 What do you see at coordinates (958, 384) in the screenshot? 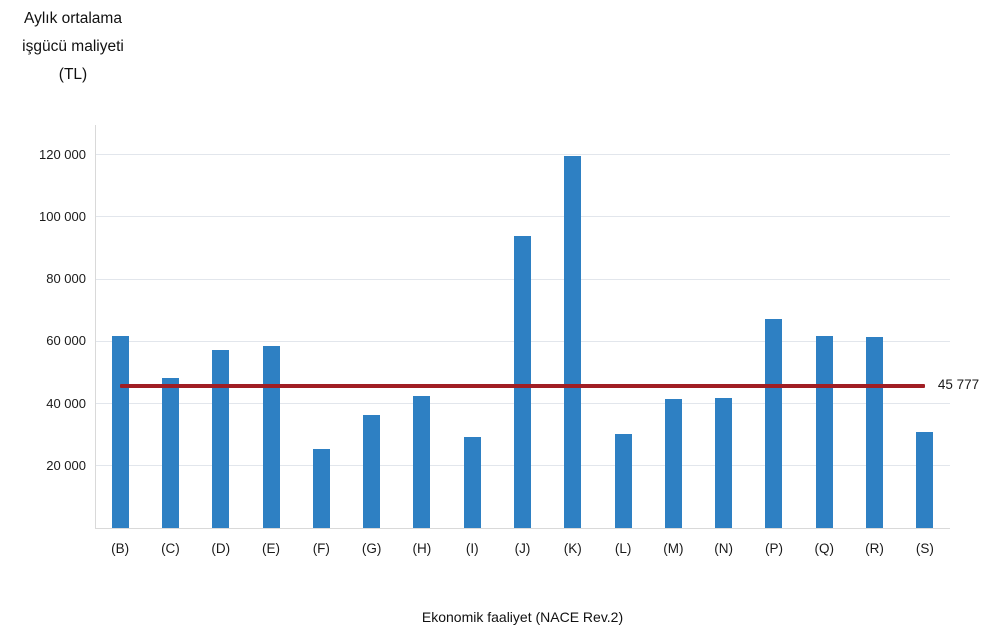
I see `average-line-label: 45 777` at bounding box center [958, 384].